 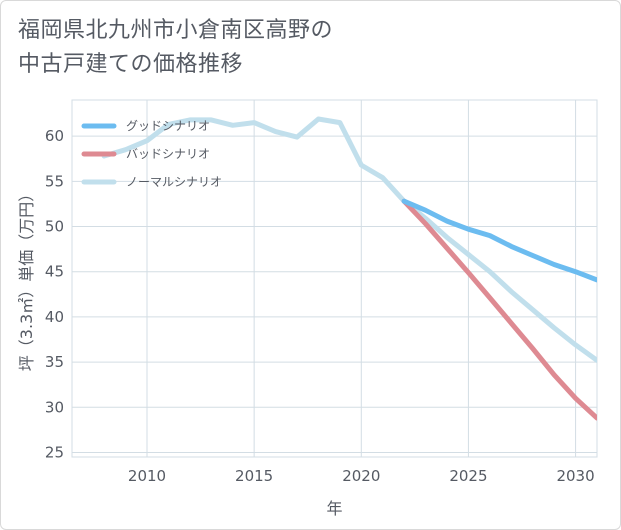 What do you see at coordinates (168, 126) in the screenshot?
I see `legend-label: グッドシナリオ` at bounding box center [168, 126].